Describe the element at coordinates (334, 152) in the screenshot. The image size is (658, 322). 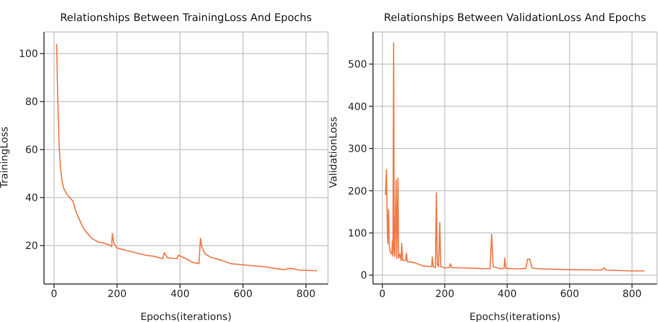
I see `y-axis-title: ValidationLoss` at that location.